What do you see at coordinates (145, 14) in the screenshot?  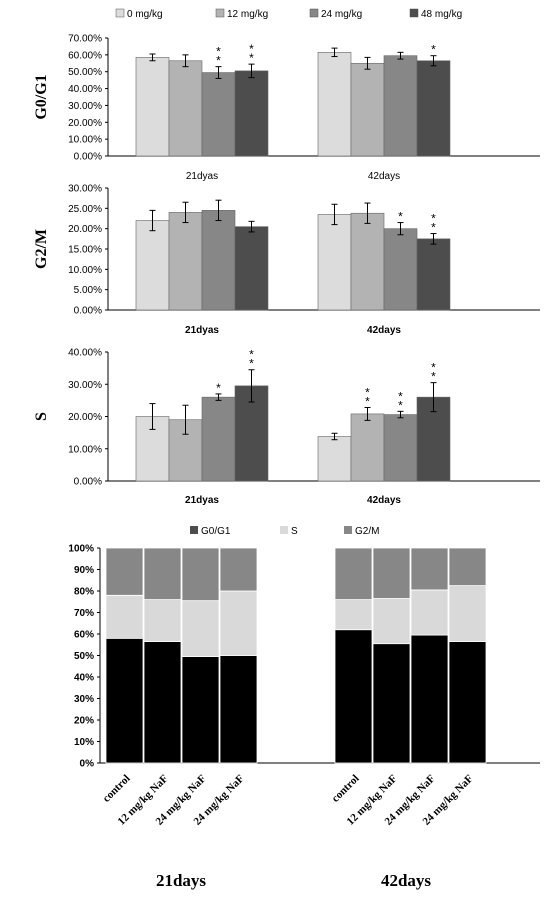 I see `legend-label-0: 0 mg/kg` at bounding box center [145, 14].